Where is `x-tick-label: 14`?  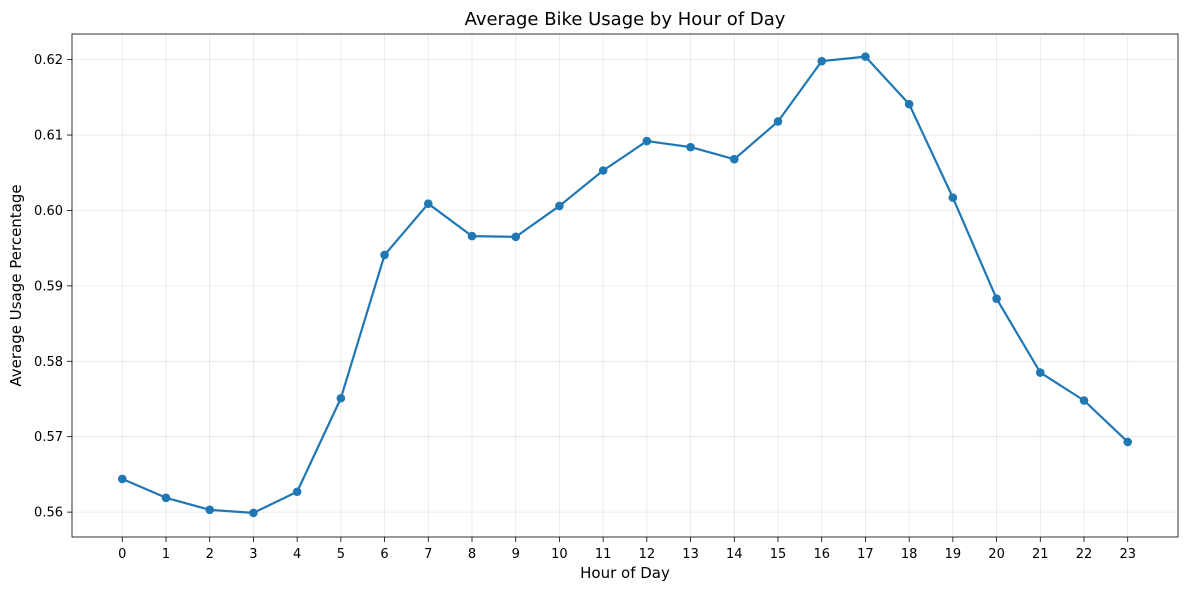
x-tick-label: 14 is located at coordinates (734, 554).